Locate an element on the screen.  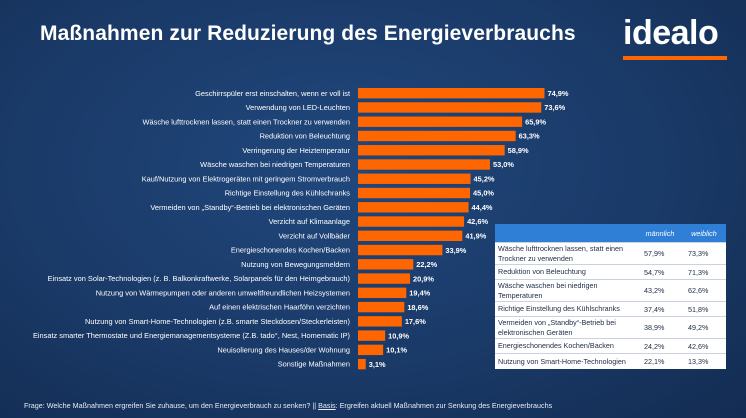
value-label: 3,1% is located at coordinates (377, 364).